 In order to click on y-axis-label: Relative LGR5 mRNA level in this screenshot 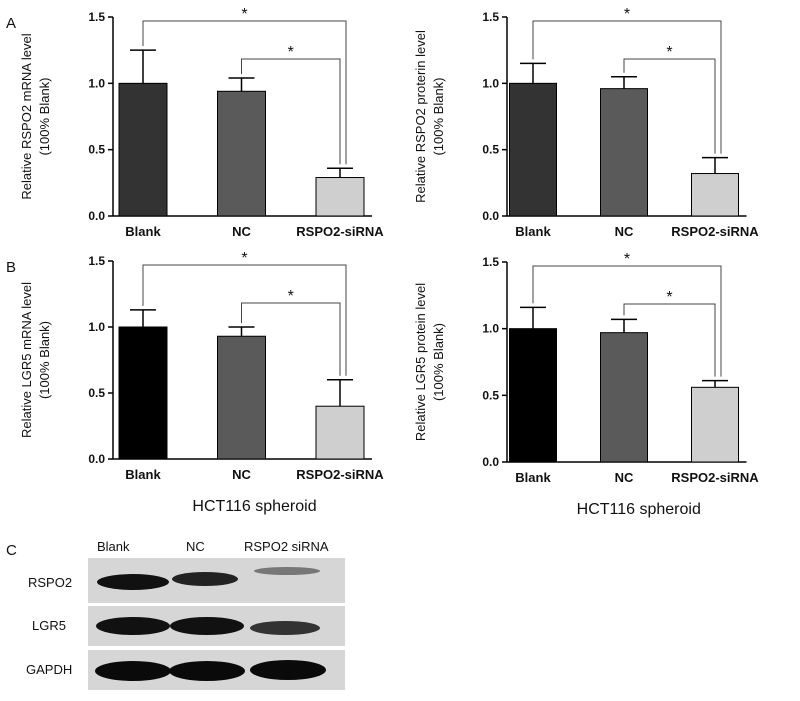, I will do `click(26, 360)`.